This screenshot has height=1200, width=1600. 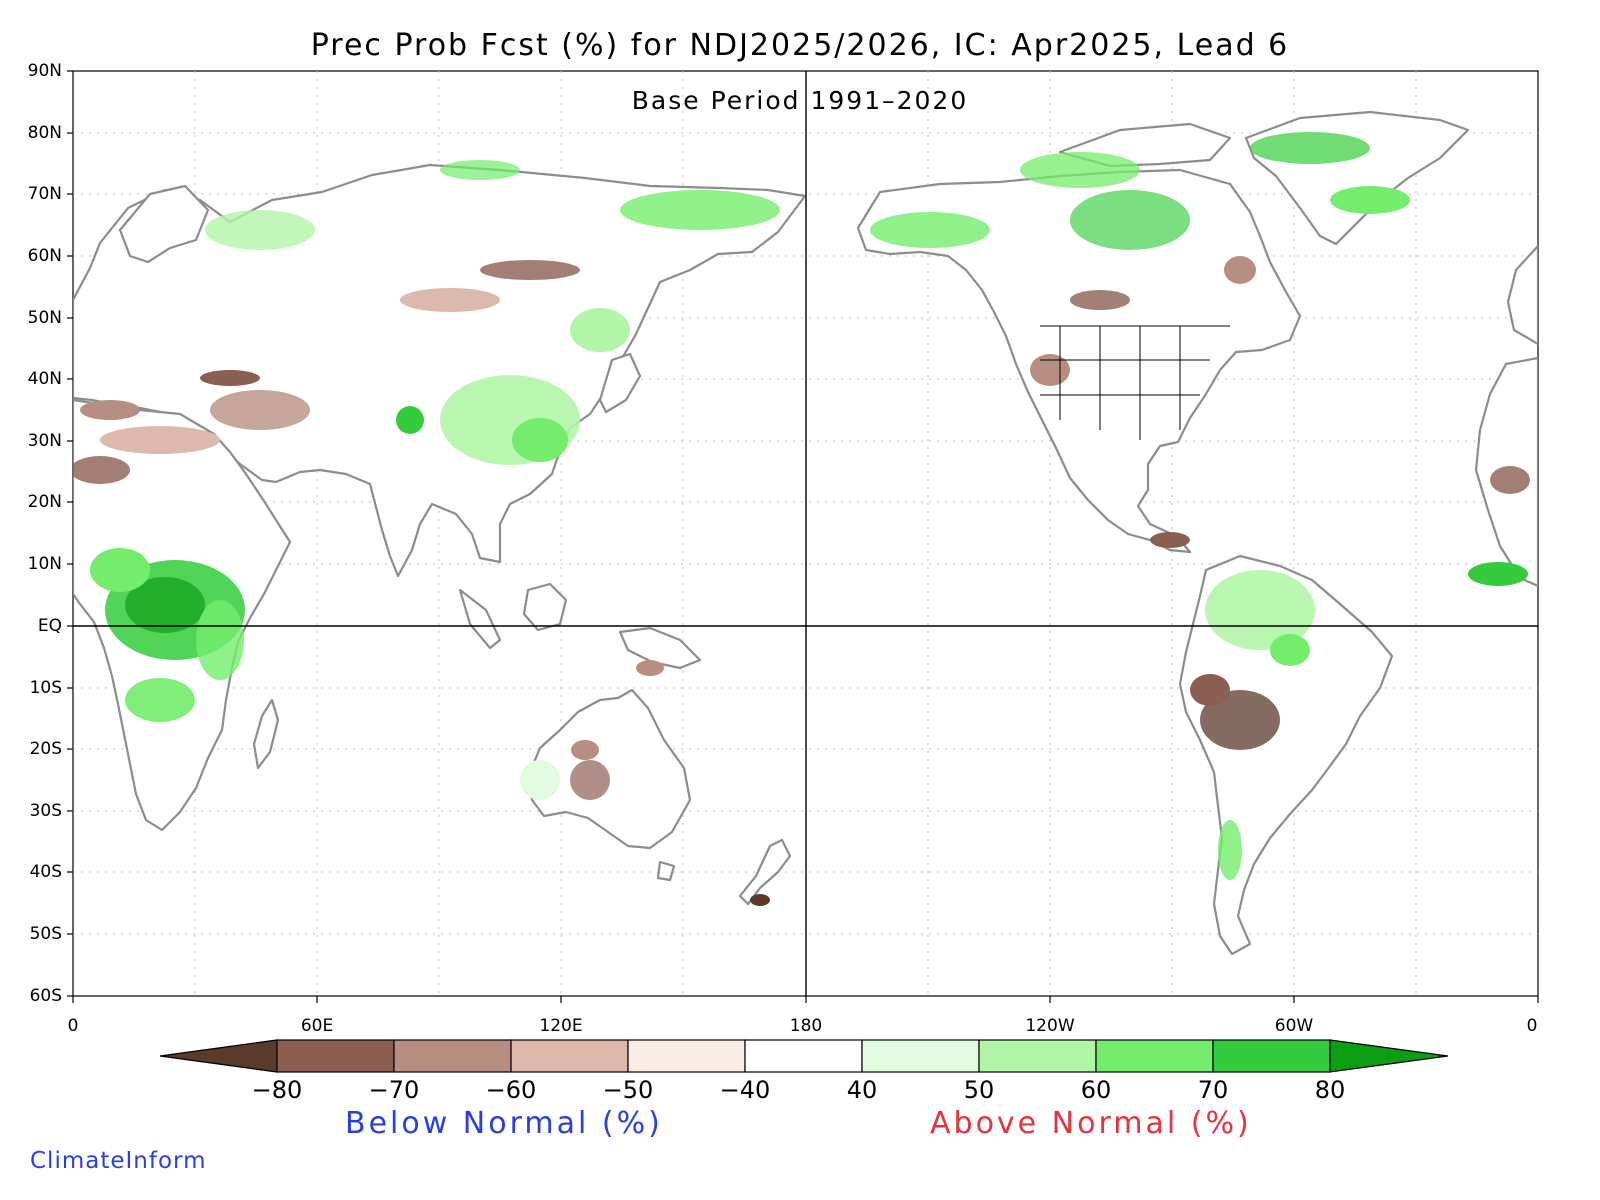 What do you see at coordinates (800, 100) in the screenshot?
I see `base-period-label: Base Period 1991–2020` at bounding box center [800, 100].